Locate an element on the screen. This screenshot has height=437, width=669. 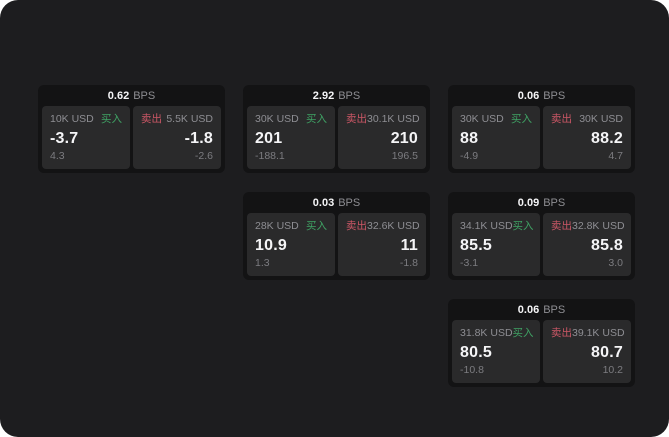
sell-panel: 卖出 5.5K USD -1.8 -2.6 is located at coordinates (177, 137).